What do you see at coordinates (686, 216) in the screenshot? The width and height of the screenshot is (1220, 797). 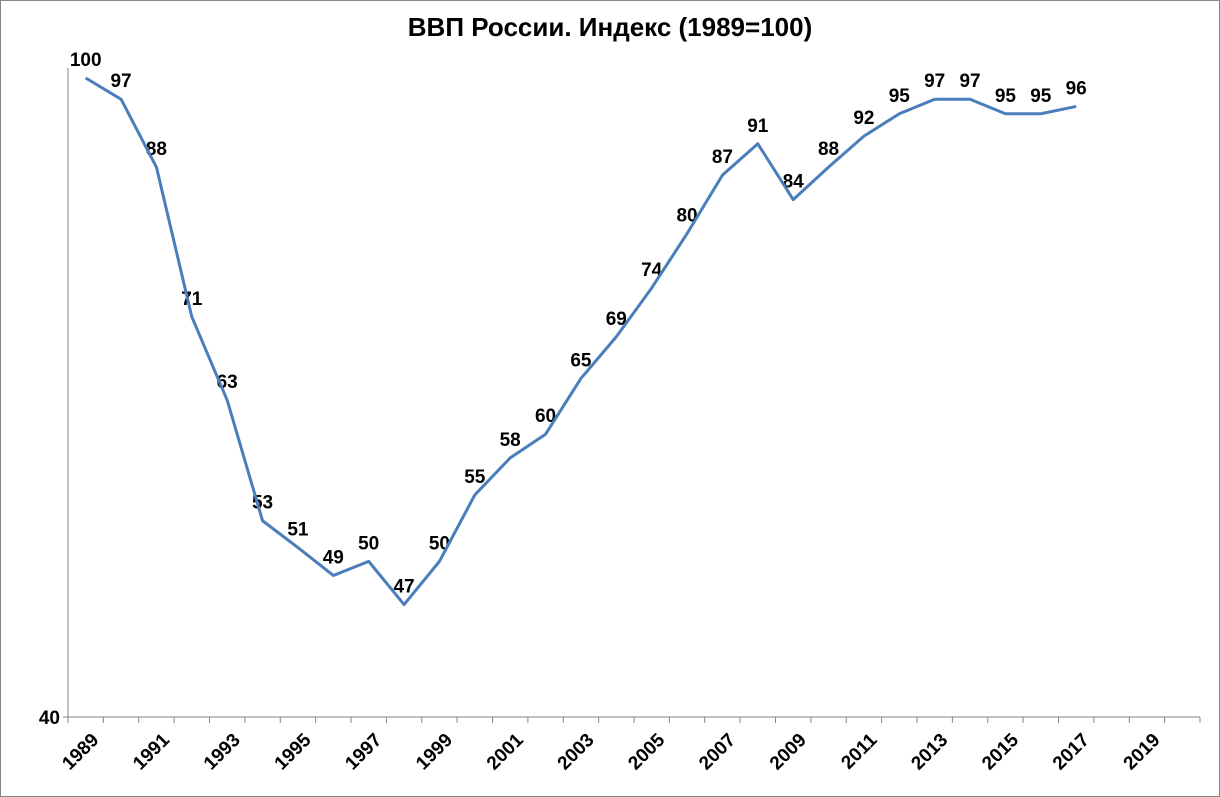 I see `data-label: 80` at bounding box center [686, 216].